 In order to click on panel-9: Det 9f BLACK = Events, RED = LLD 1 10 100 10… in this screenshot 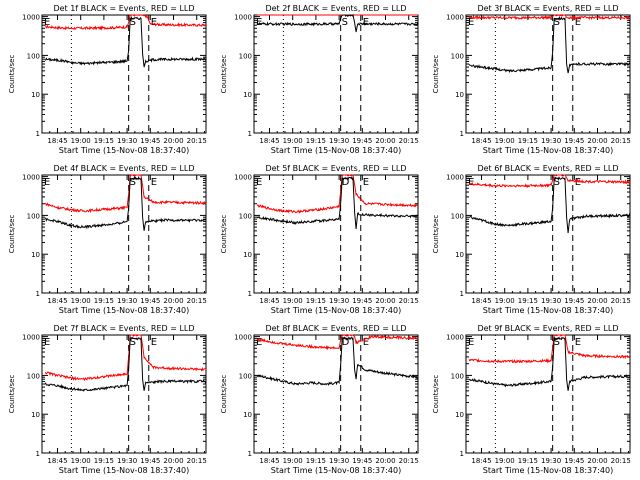, I will do `click(531, 399)`.